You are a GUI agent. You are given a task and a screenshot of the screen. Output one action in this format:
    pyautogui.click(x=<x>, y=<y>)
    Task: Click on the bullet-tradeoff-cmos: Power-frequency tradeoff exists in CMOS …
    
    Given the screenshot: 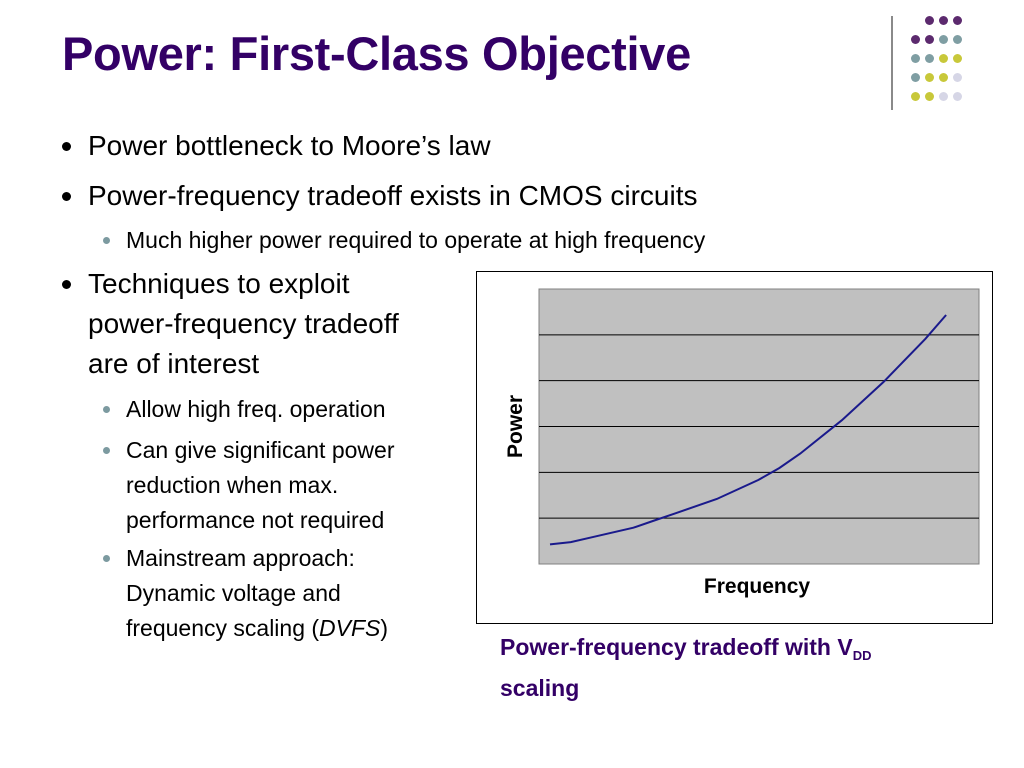 What is the action you would take?
    pyautogui.click(x=379, y=196)
    